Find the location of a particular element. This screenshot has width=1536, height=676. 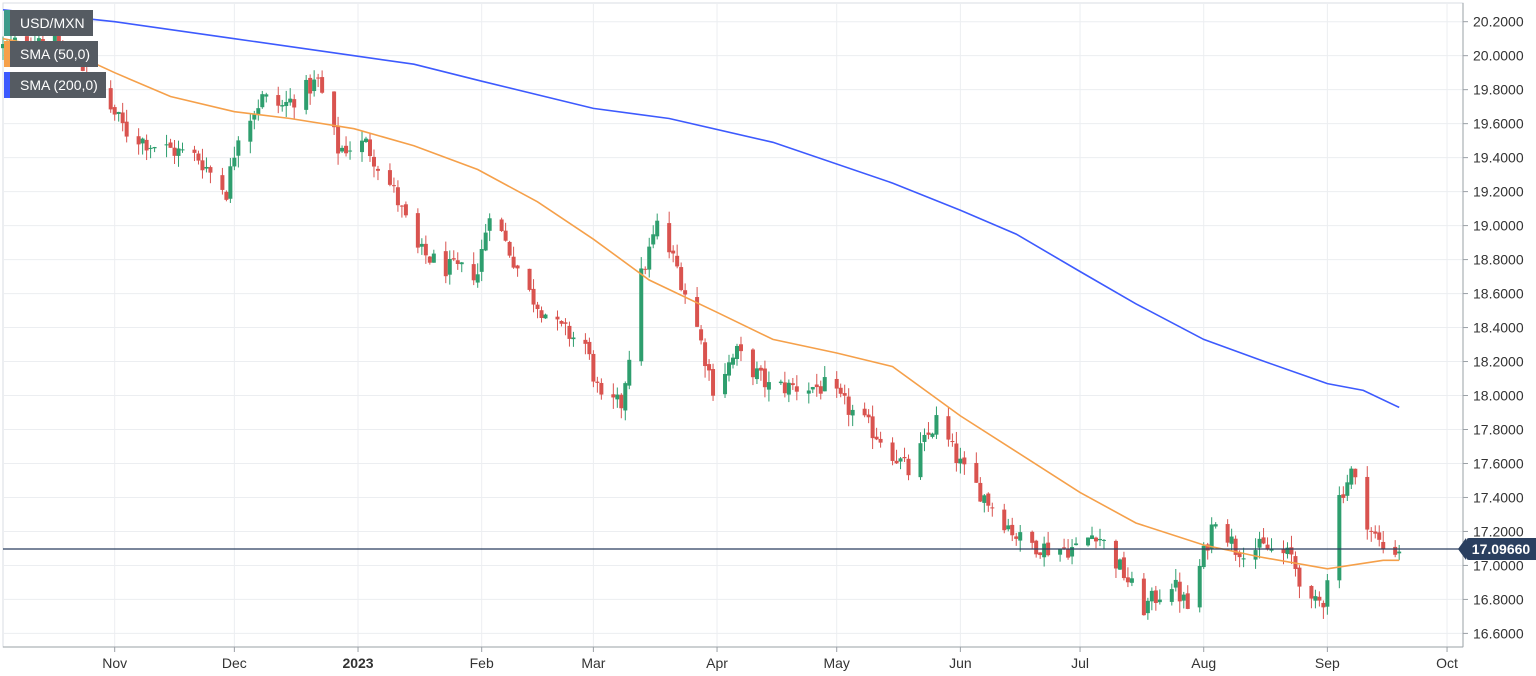

x-tick-label: Sep is located at coordinates (1327, 663).